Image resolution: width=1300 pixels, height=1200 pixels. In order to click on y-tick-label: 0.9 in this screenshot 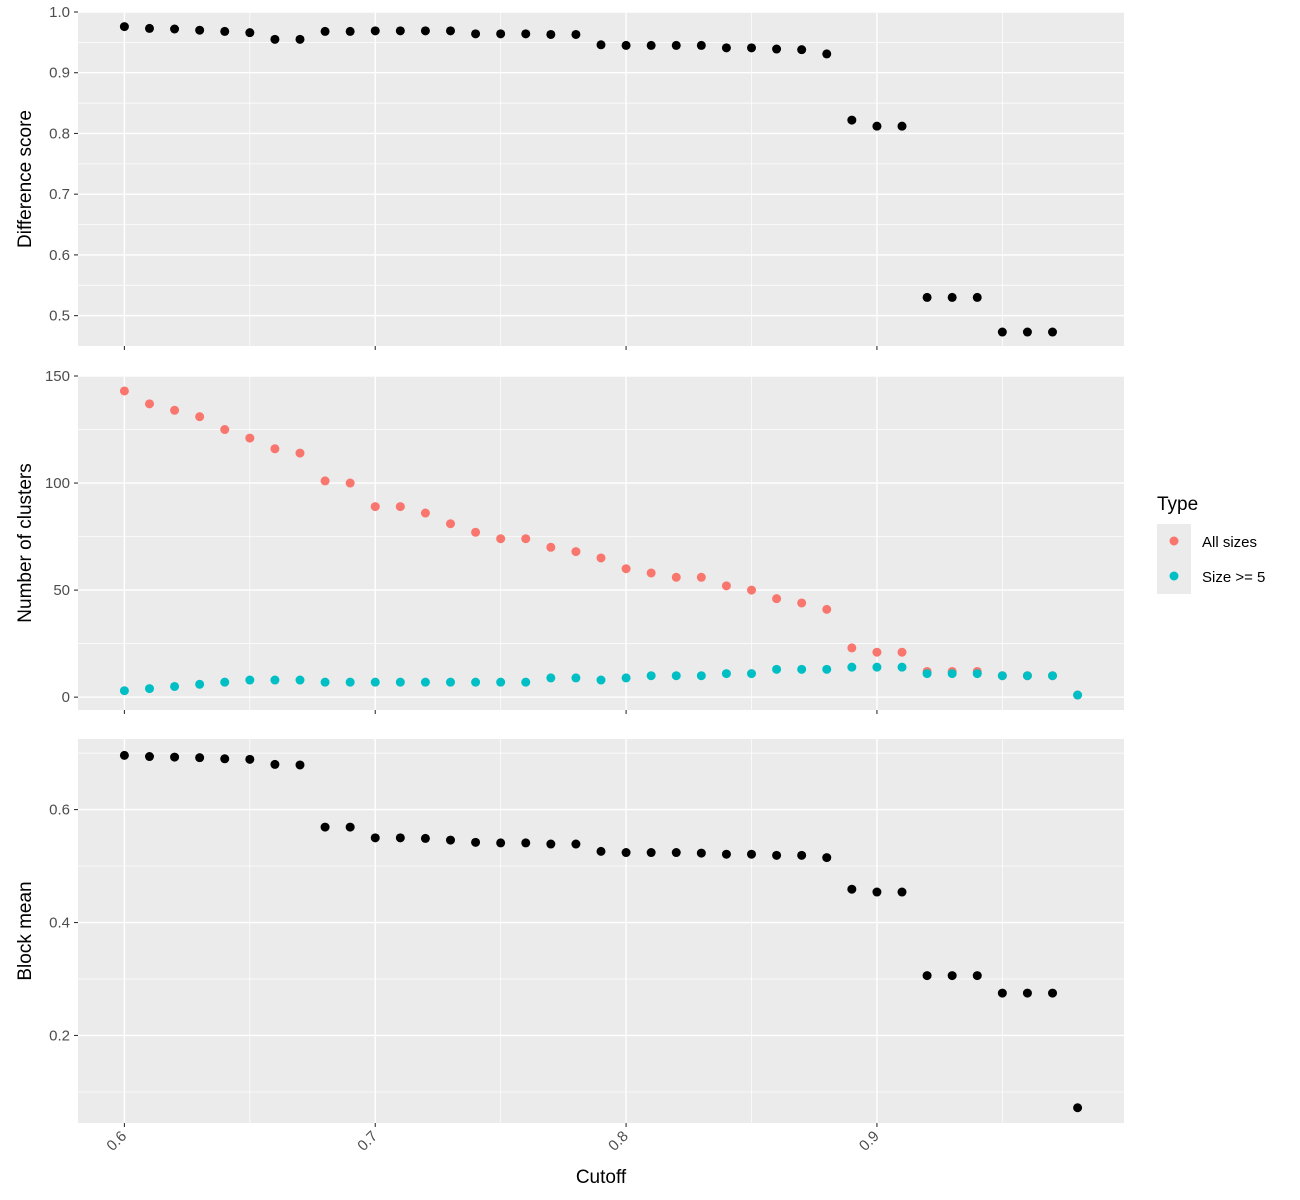, I will do `click(59, 73)`.